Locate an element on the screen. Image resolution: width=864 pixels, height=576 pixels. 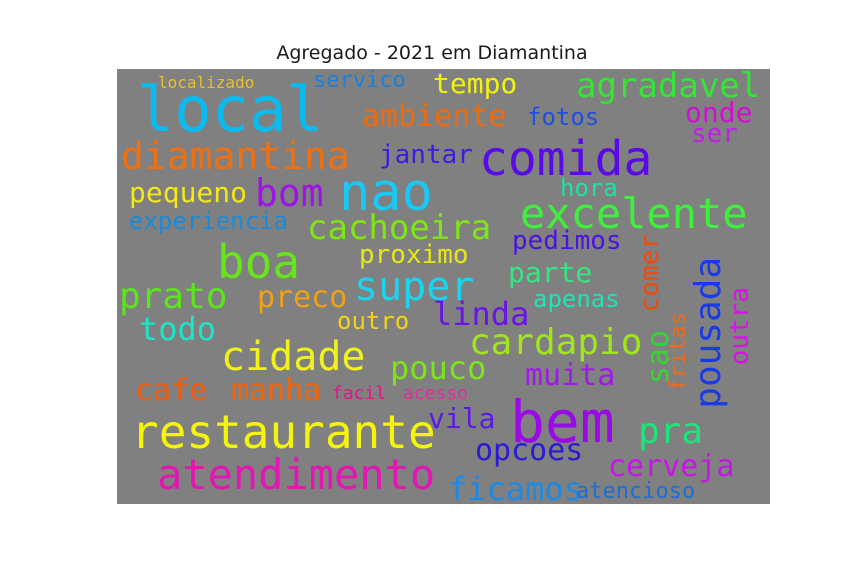
word-bom: bom is located at coordinates (289, 193).